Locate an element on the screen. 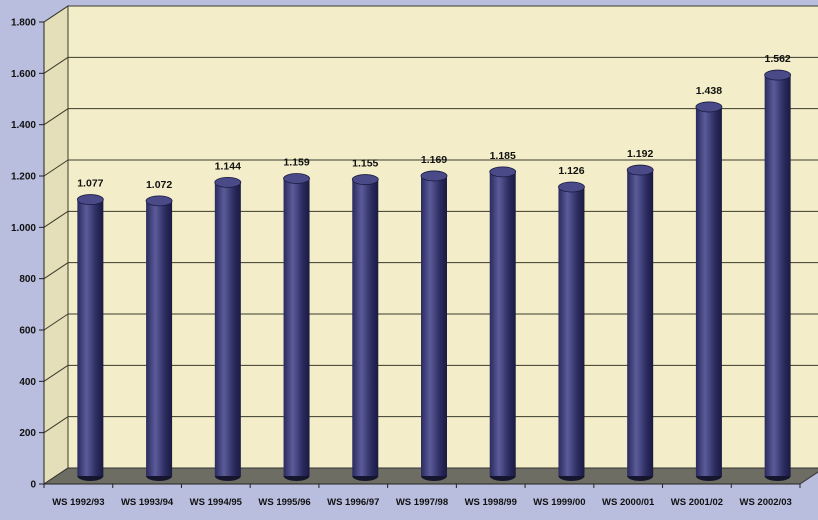  y-tick-label: 200 is located at coordinates (27, 433).